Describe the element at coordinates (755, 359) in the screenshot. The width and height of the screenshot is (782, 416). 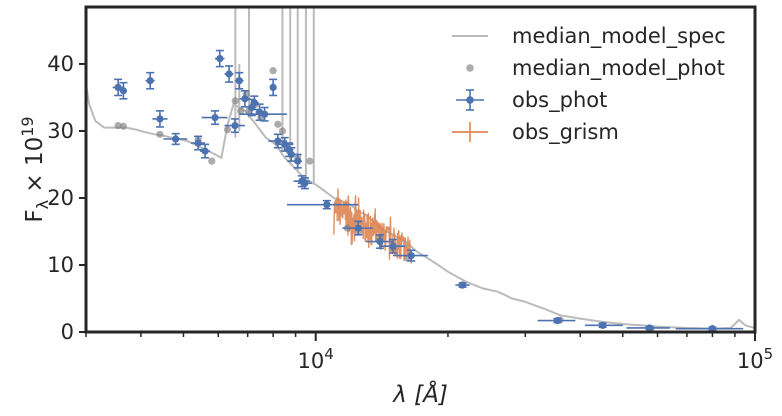
I see `x-tick-label: 10⁵` at that location.